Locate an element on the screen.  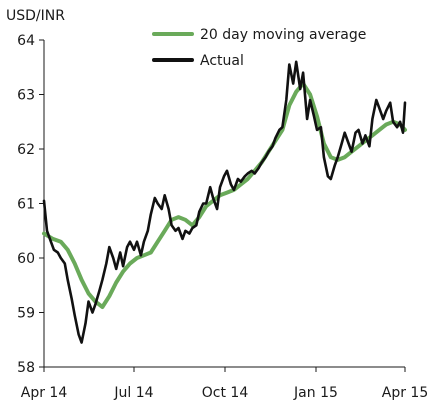
legend-label-actual: Actual is located at coordinates (222, 61).